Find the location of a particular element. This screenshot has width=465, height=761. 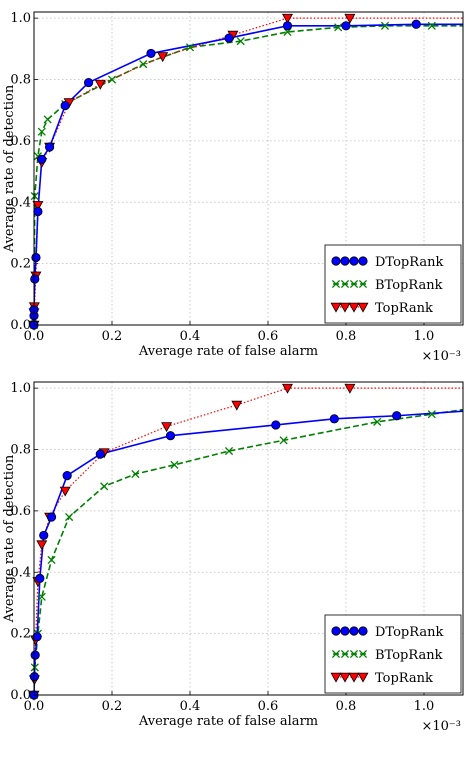

x-tick-label: 0.2 is located at coordinates (112, 336).